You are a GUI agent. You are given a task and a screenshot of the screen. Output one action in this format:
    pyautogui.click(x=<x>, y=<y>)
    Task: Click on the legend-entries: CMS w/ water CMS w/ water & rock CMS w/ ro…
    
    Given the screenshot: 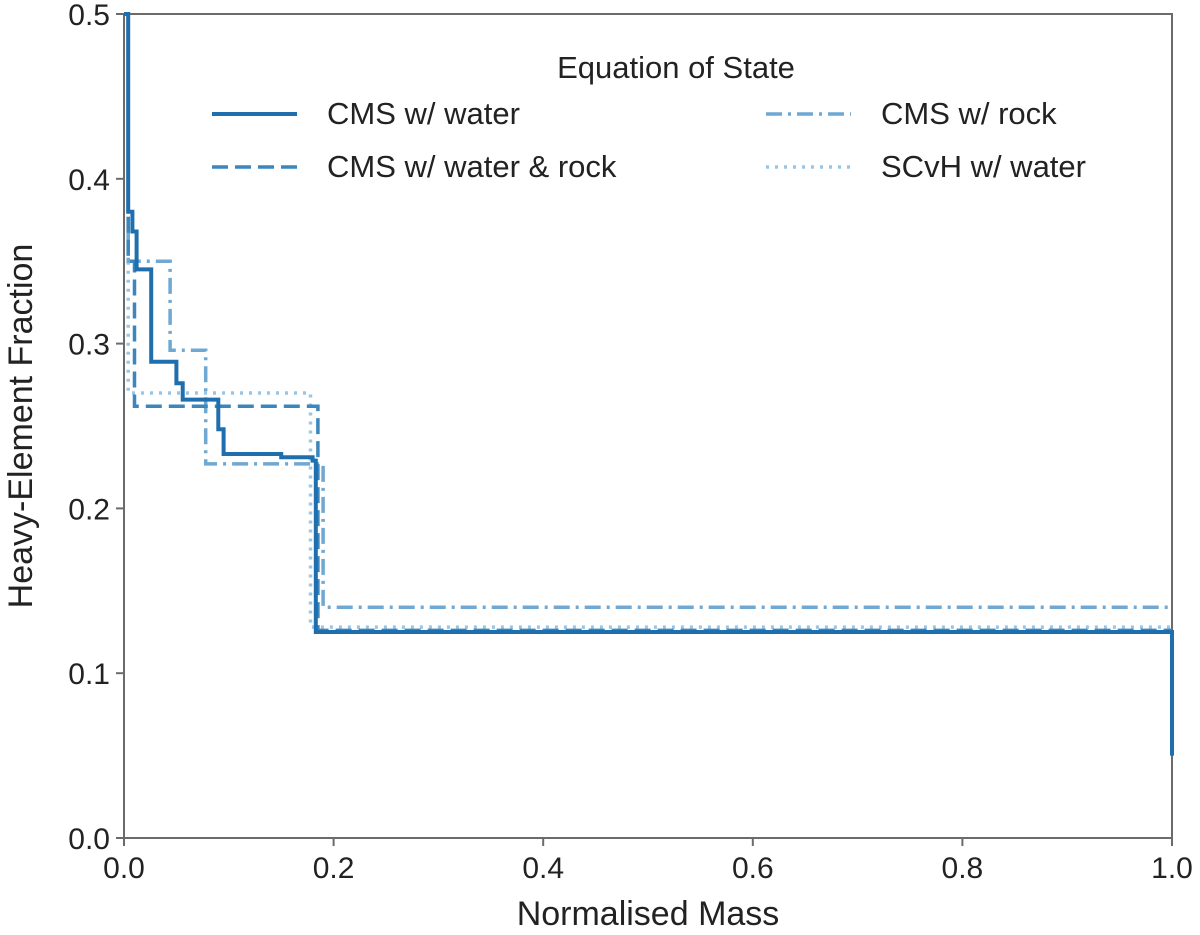 What is the action you would take?
    pyautogui.click(x=649, y=140)
    